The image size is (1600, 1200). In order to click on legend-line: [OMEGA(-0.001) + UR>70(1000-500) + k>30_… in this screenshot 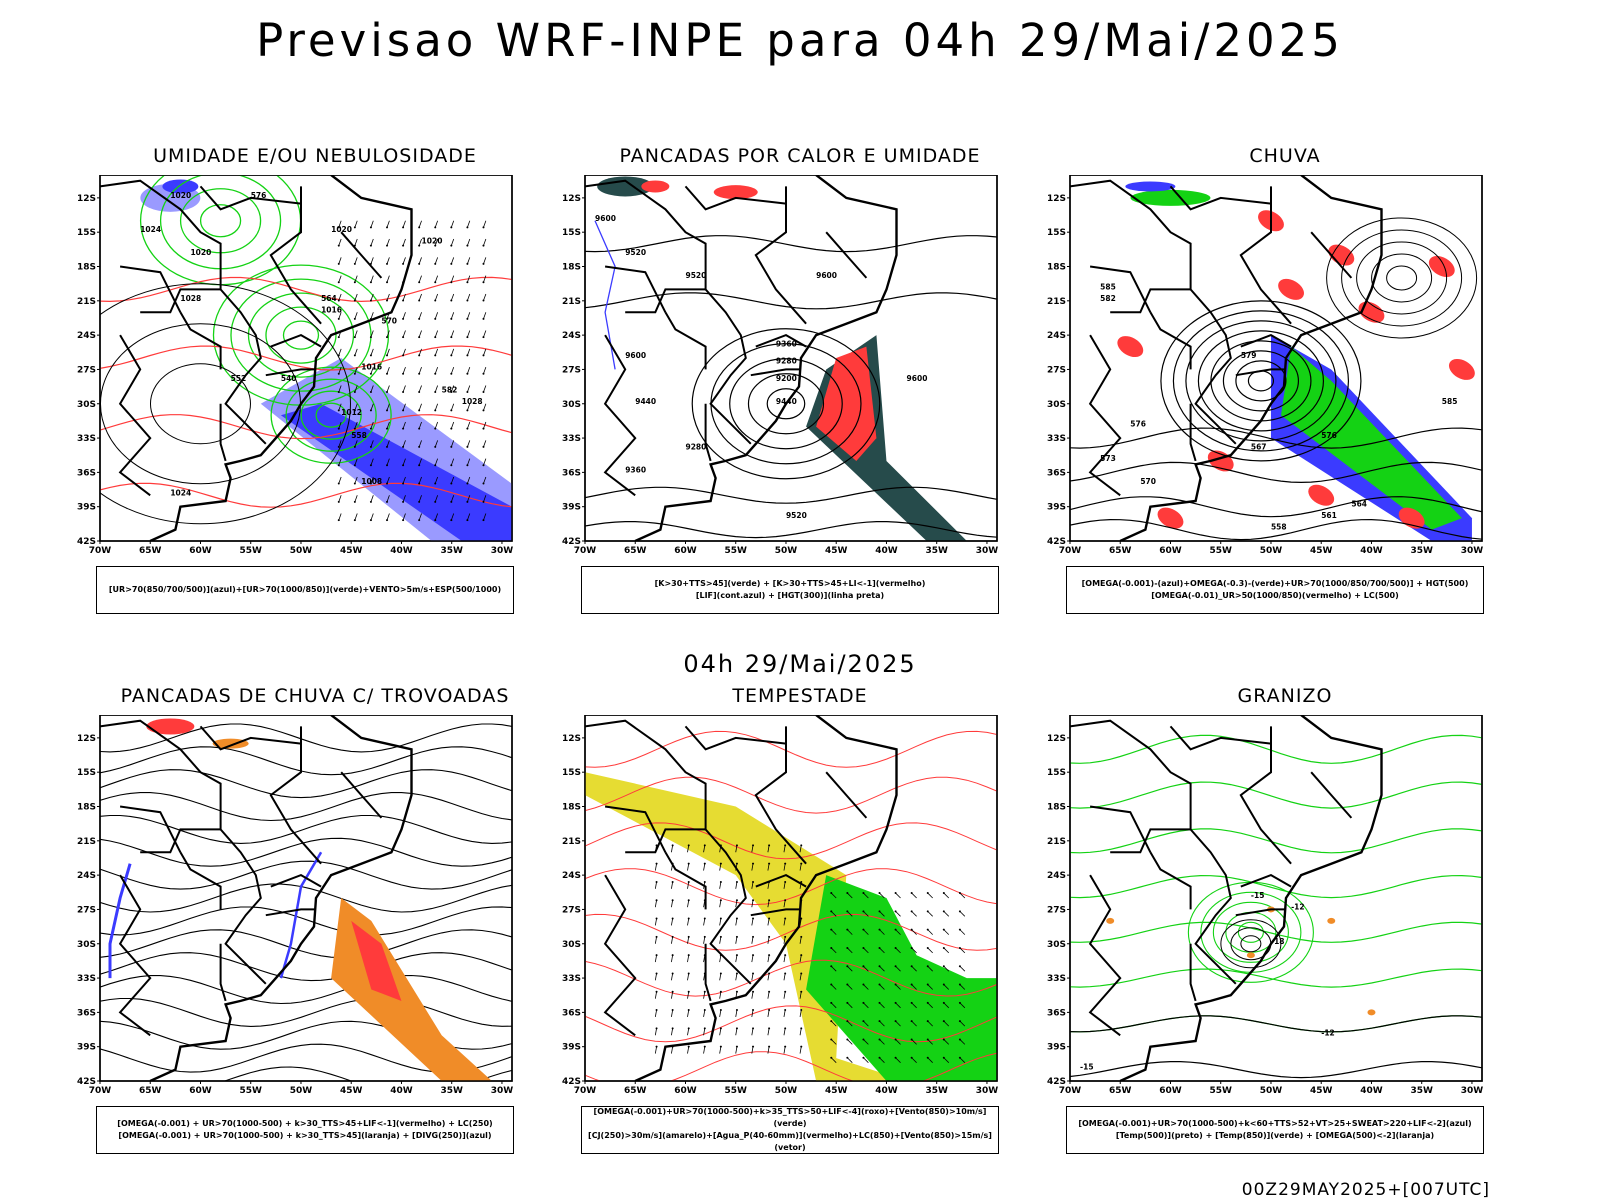, I will do `click(305, 1123)`.